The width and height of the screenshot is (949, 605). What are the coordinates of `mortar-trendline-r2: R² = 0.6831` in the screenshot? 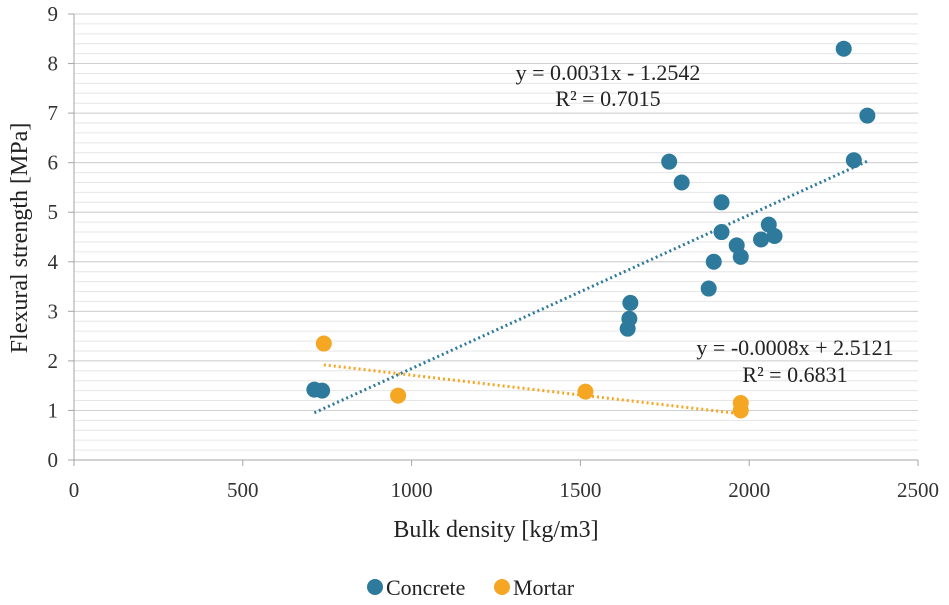 It's located at (794, 374).